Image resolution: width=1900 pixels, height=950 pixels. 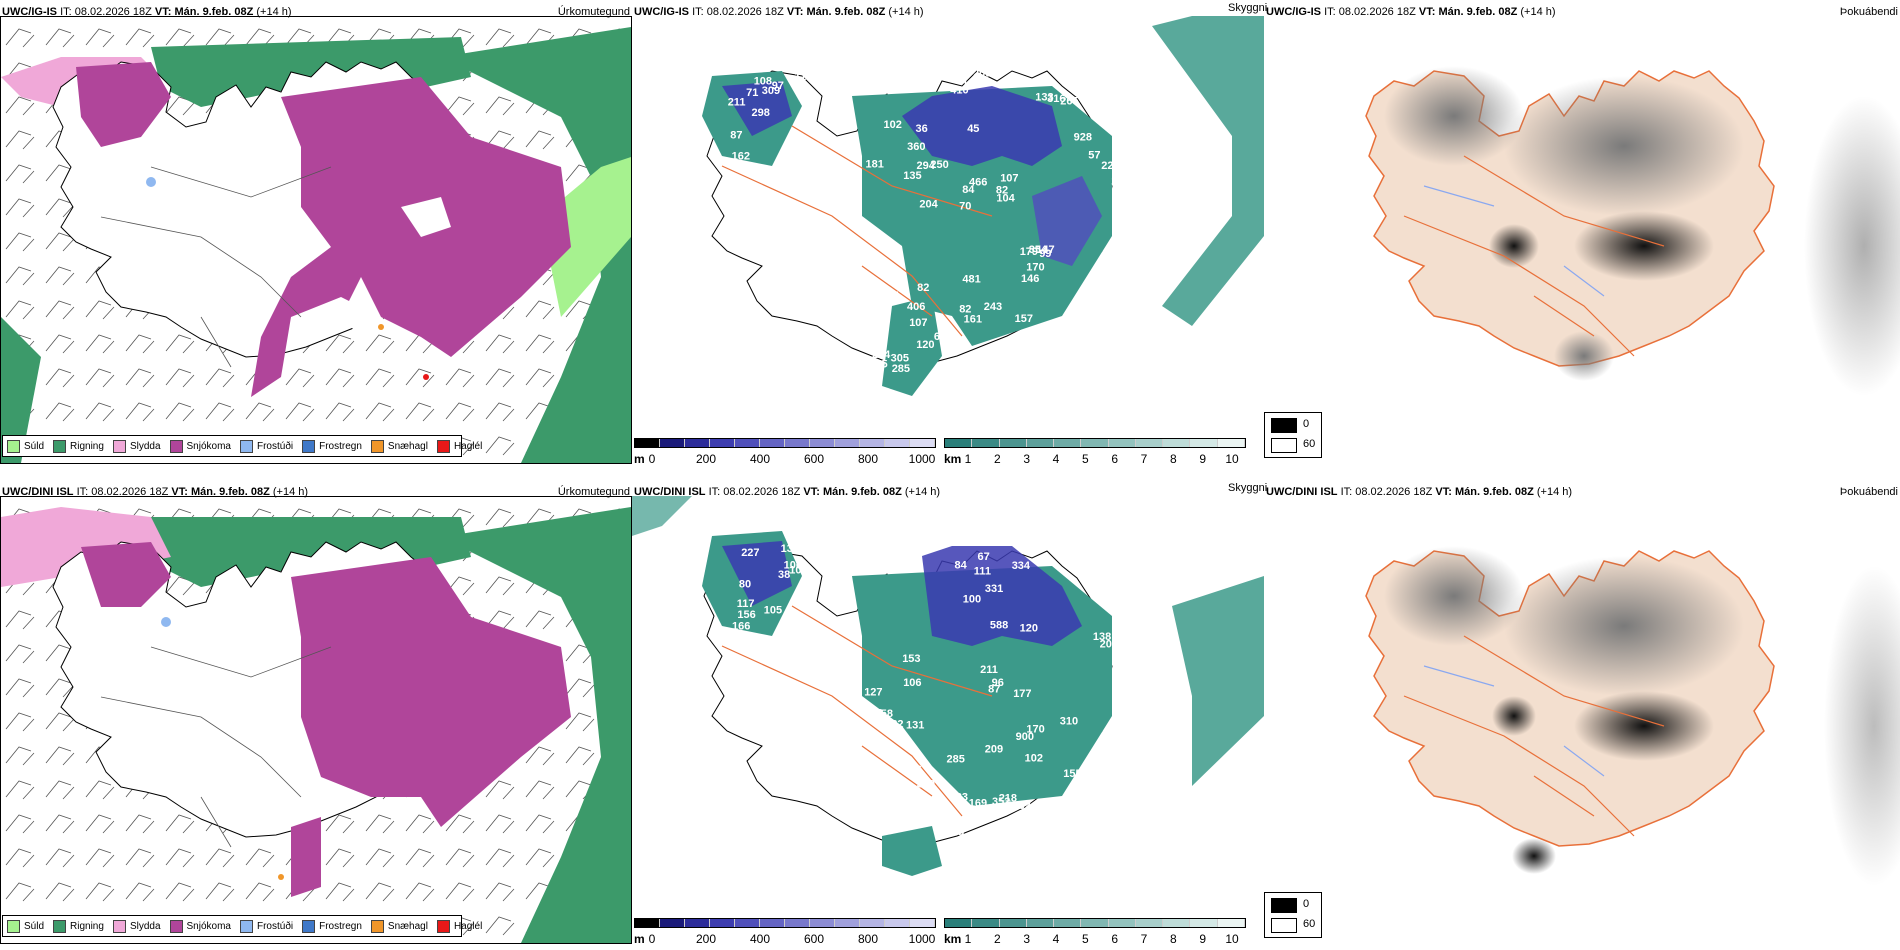 I want to click on peak-elevation-label: 106, so click(x=912, y=683).